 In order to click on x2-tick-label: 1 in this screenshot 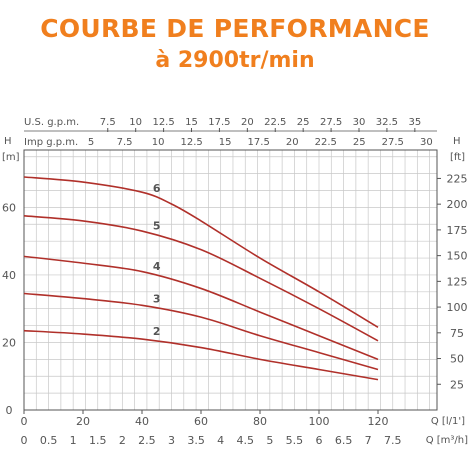, I will do `click(73, 440)`.